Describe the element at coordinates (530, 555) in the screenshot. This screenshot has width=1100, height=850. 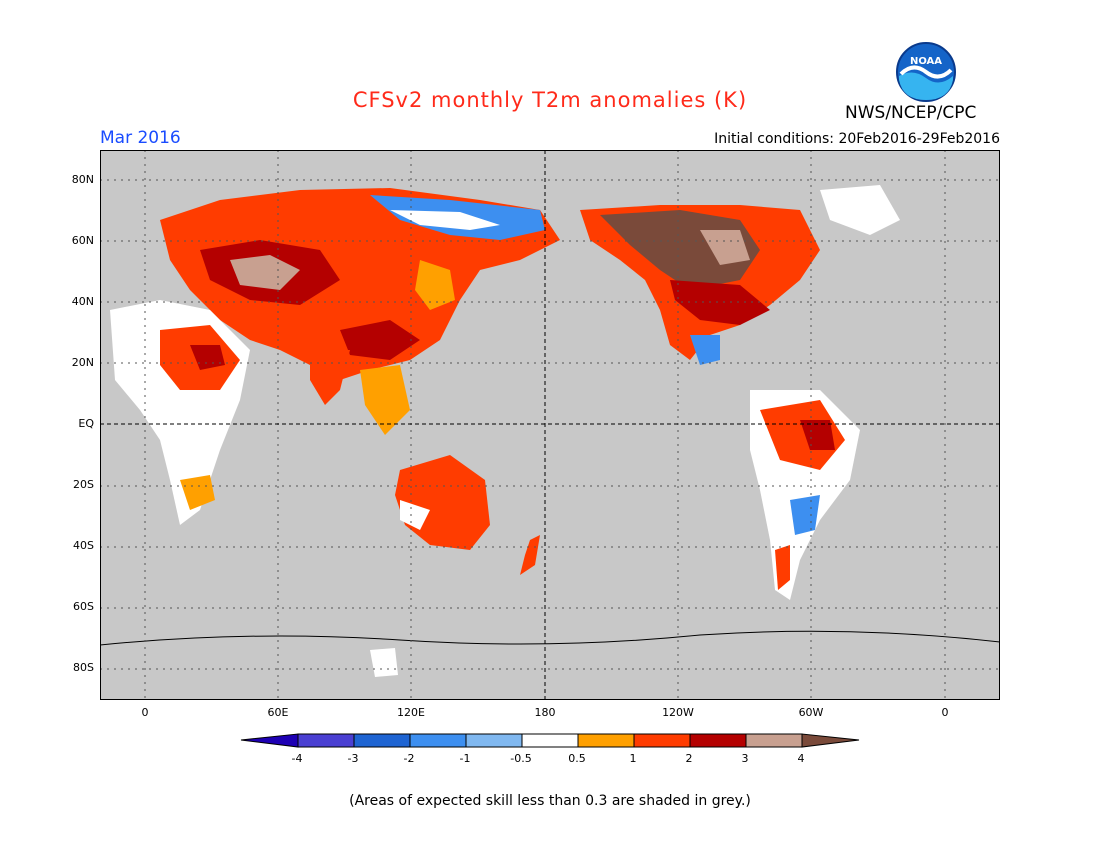
I see `new-zealand-region` at that location.